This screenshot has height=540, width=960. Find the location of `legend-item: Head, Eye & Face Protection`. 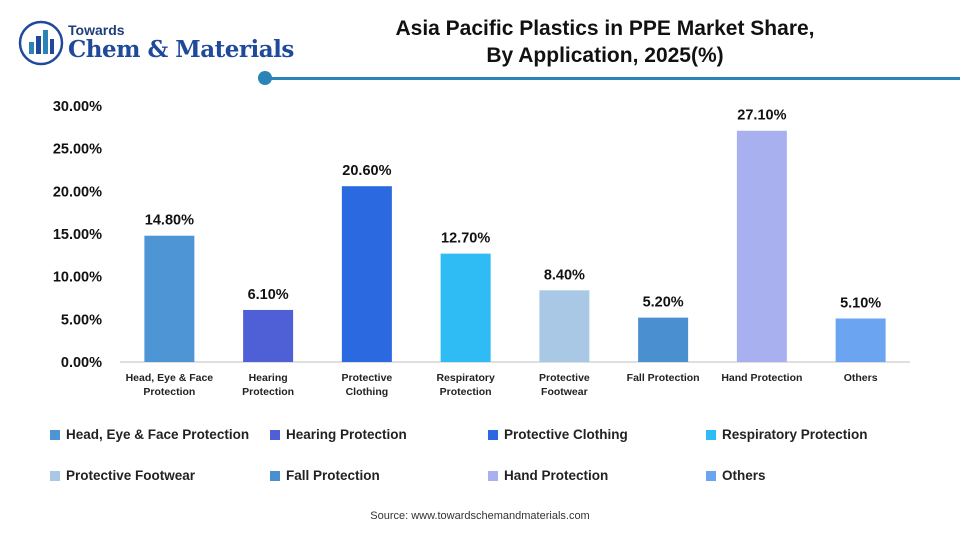

legend-item: Head, Eye & Face Protection is located at coordinates (149, 434).